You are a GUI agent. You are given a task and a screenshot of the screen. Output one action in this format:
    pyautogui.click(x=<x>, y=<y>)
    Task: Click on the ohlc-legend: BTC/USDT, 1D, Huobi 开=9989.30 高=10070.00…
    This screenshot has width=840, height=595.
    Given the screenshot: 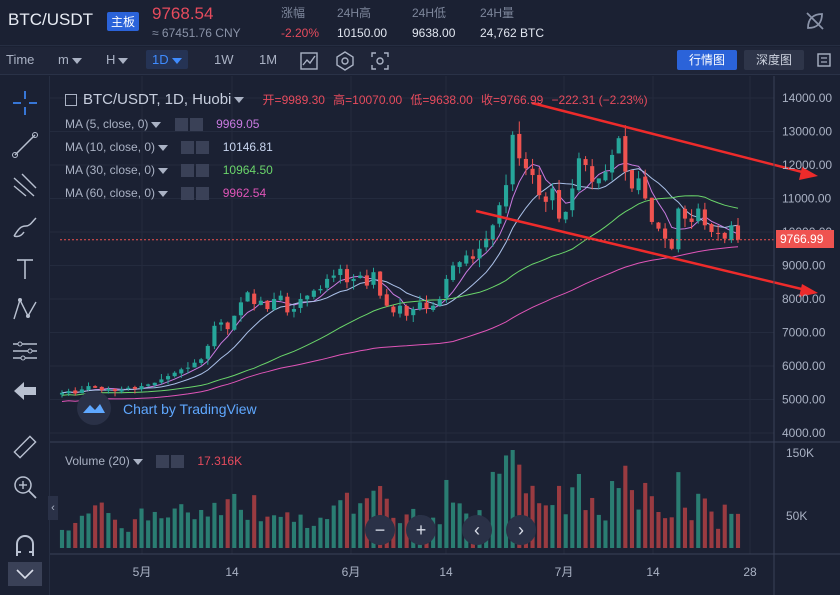 What is the action you would take?
    pyautogui.click(x=356, y=99)
    